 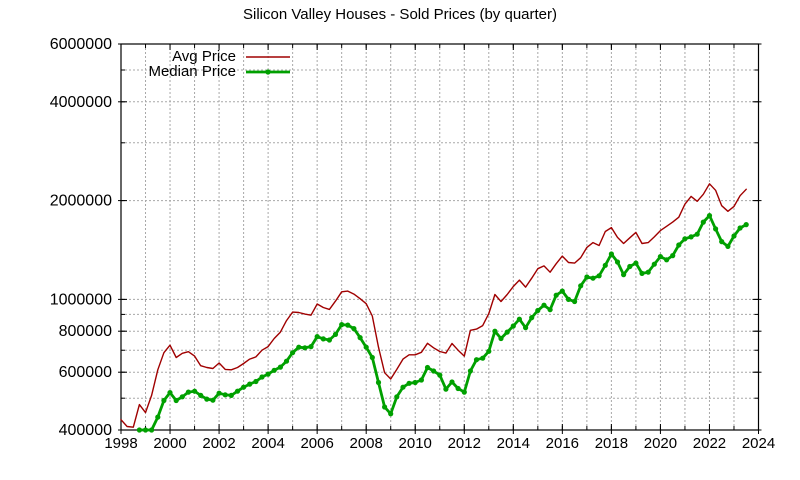 I want to click on legend-sample-avg-price-line, so click(x=268, y=56).